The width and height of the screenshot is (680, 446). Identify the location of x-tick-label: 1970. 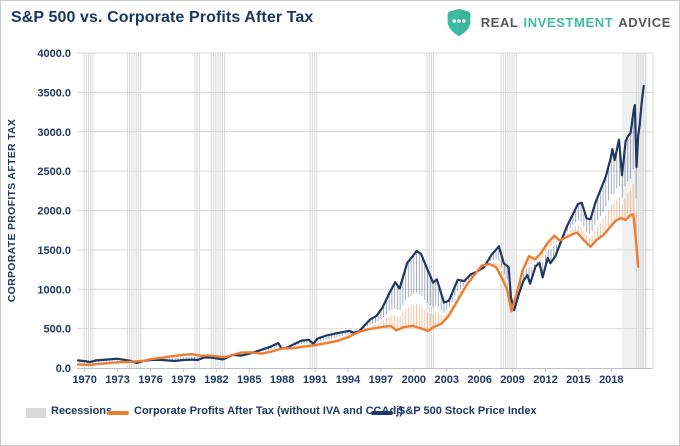
(84, 380).